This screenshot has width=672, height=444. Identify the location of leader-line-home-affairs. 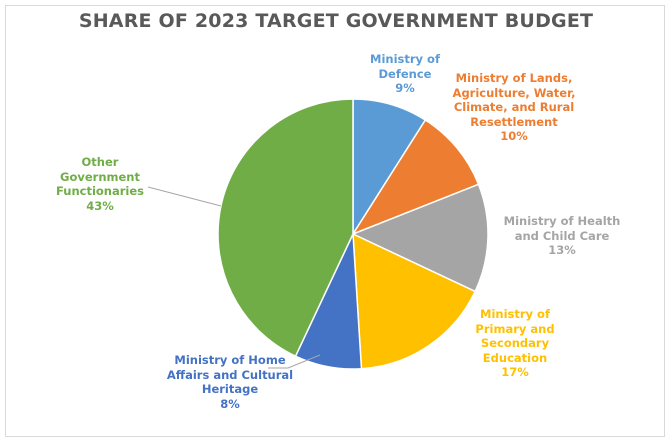
(294, 361).